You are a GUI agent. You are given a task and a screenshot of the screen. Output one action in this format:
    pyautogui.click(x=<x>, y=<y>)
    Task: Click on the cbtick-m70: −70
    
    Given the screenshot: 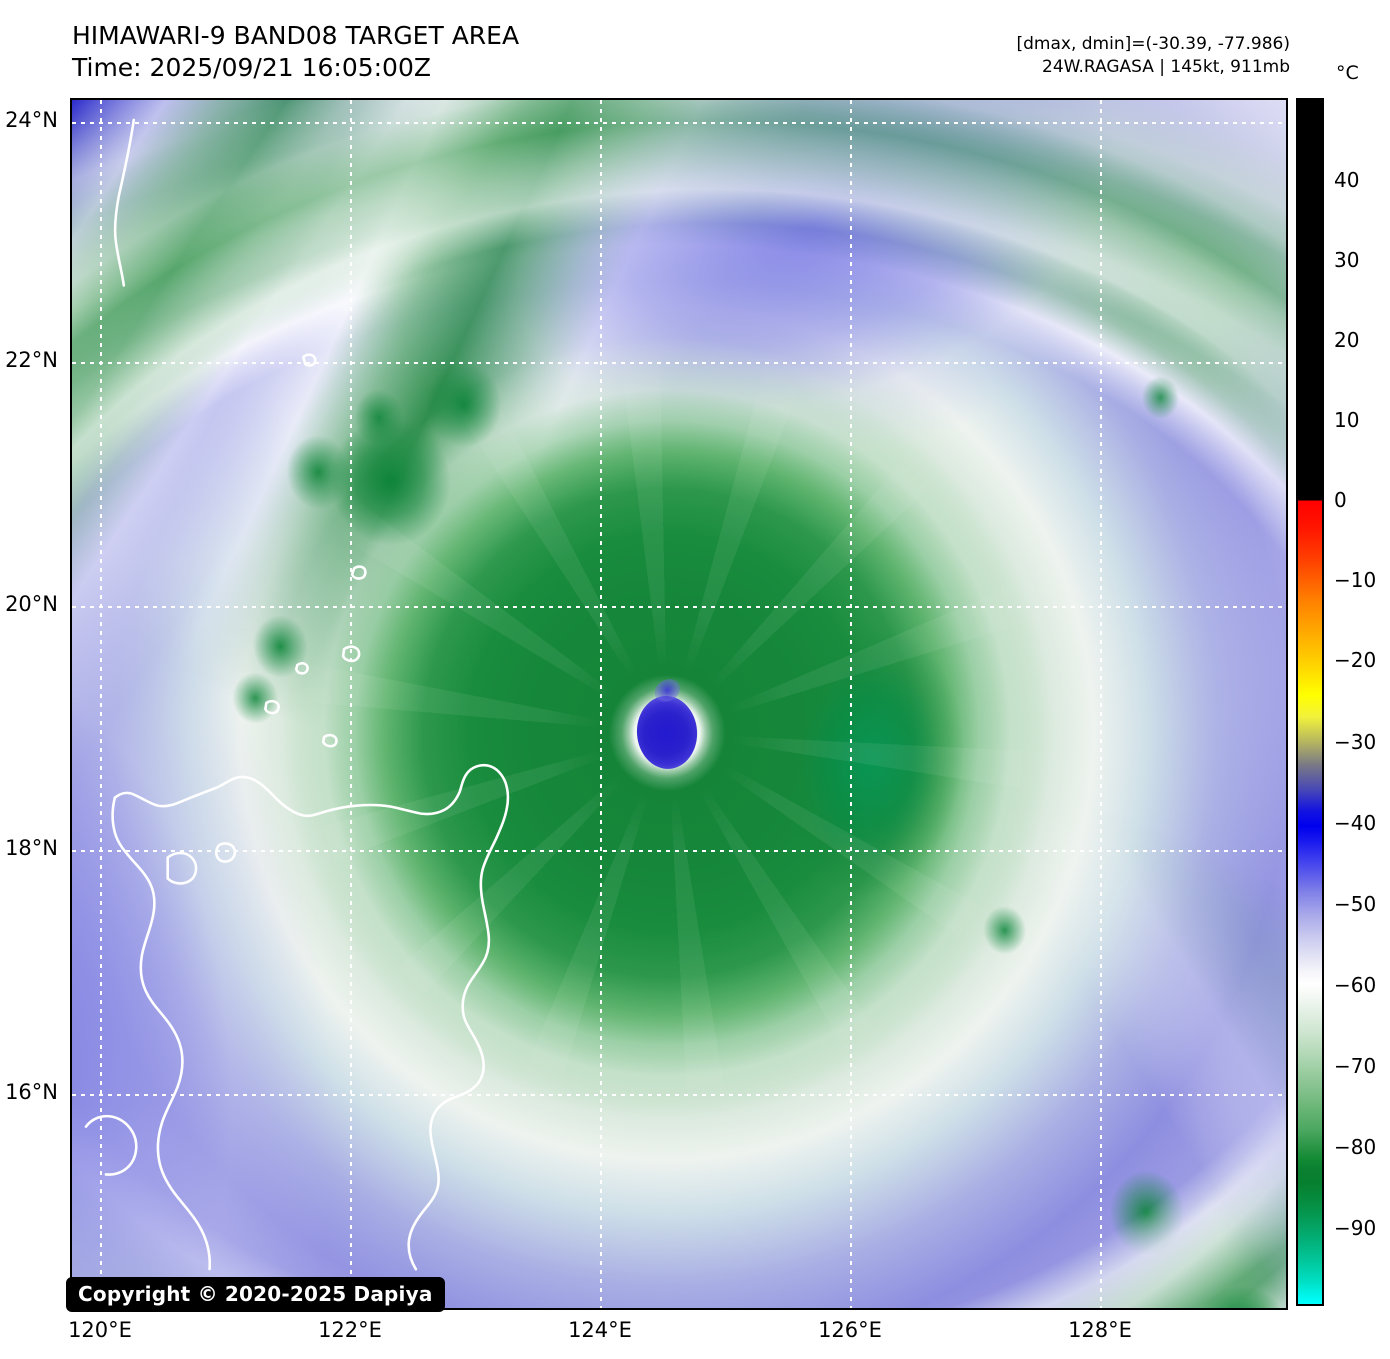 What is the action you would take?
    pyautogui.click(x=1355, y=1066)
    